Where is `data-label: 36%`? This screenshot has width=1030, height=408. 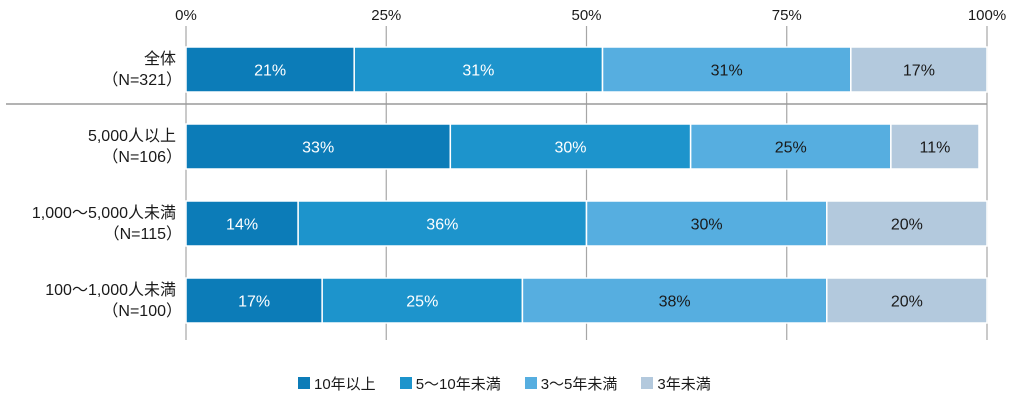 data-label: 36% is located at coordinates (442, 225).